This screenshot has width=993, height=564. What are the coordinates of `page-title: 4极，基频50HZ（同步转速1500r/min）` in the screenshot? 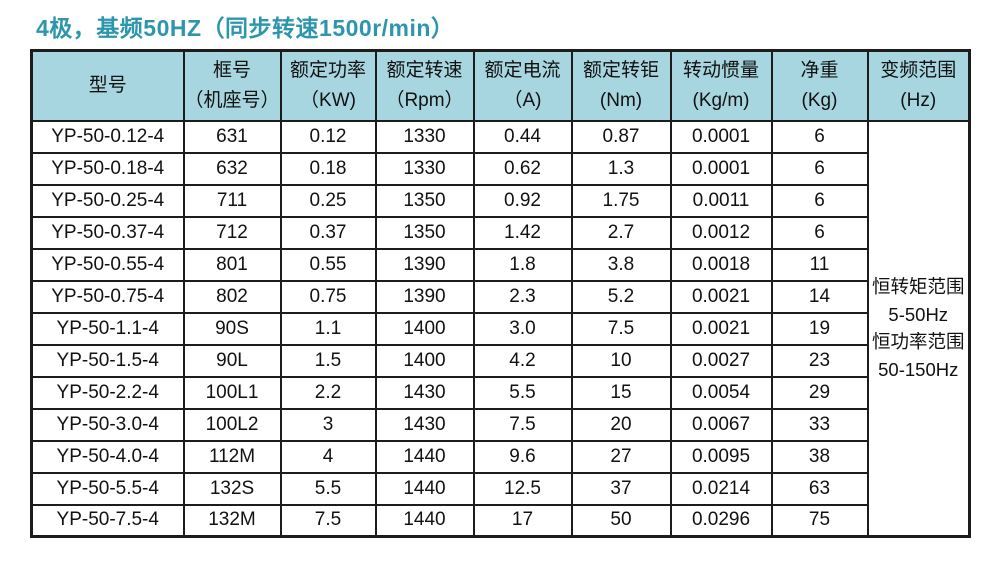 It's located at (245, 28).